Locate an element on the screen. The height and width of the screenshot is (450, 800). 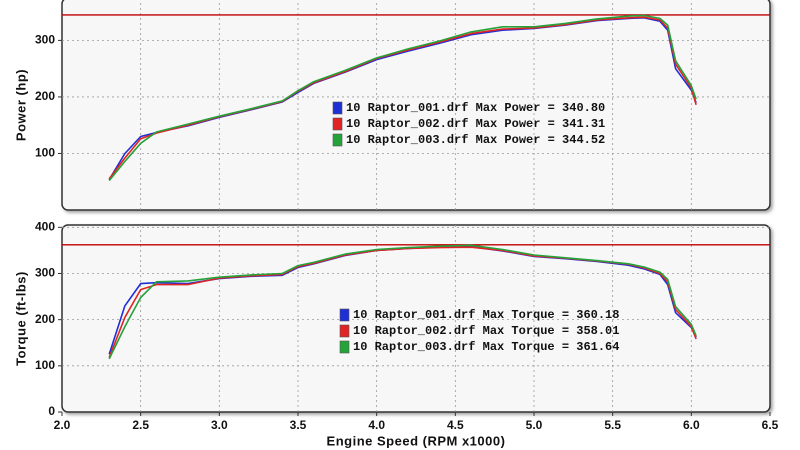
legend-label: 10 Raptor_001.drf Max Torque = 360.18 is located at coordinates (486, 315).